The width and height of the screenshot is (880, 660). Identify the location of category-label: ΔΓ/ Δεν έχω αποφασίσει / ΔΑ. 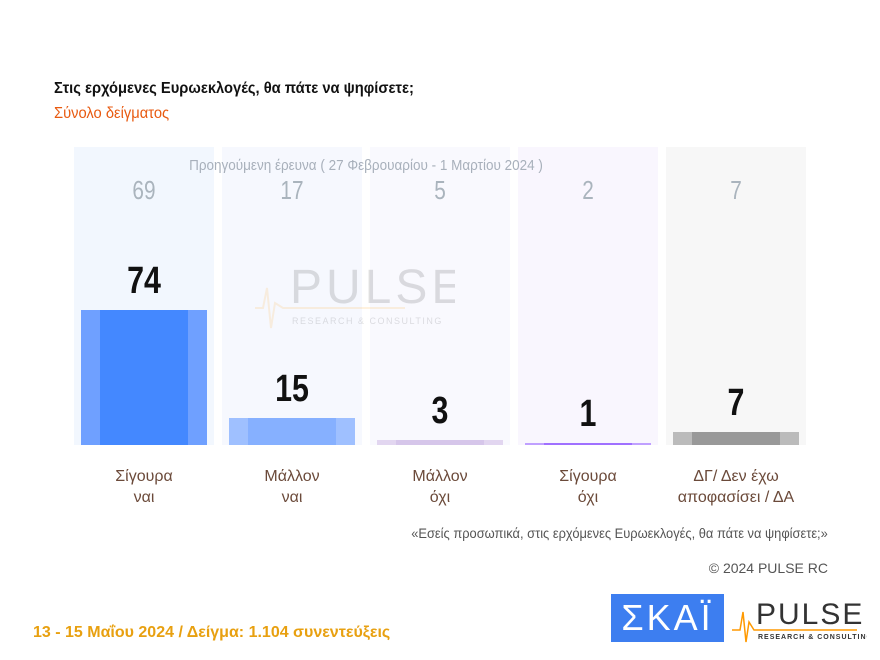
(736, 487).